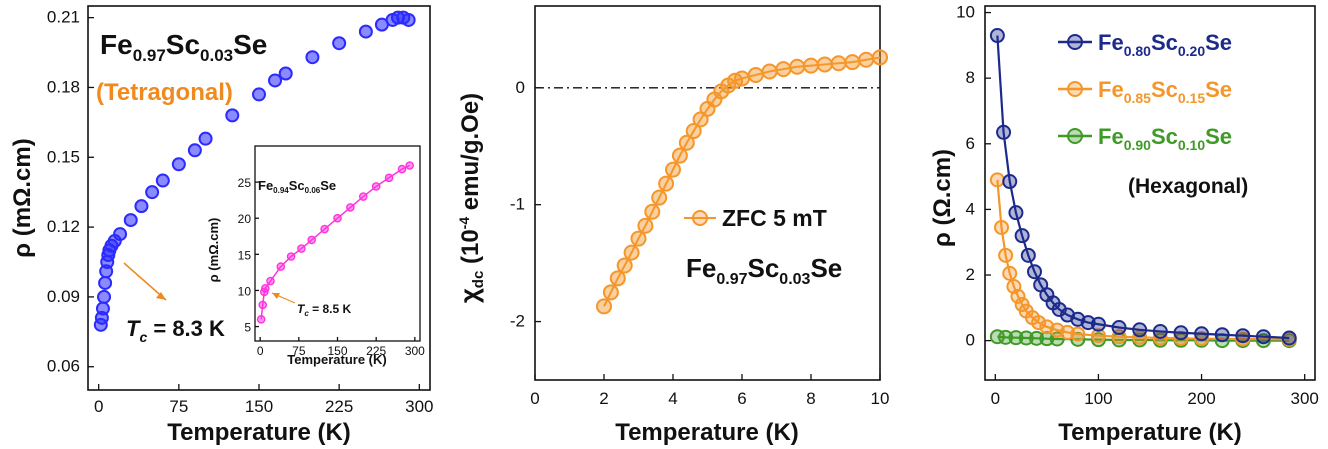 This screenshot has width=1328, height=449. I want to click on y-tick-label: 0.18, so click(63, 86).